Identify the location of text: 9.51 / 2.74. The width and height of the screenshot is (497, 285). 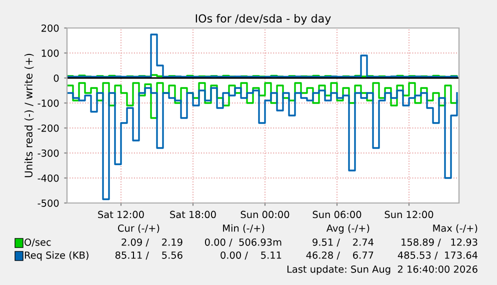
(343, 242).